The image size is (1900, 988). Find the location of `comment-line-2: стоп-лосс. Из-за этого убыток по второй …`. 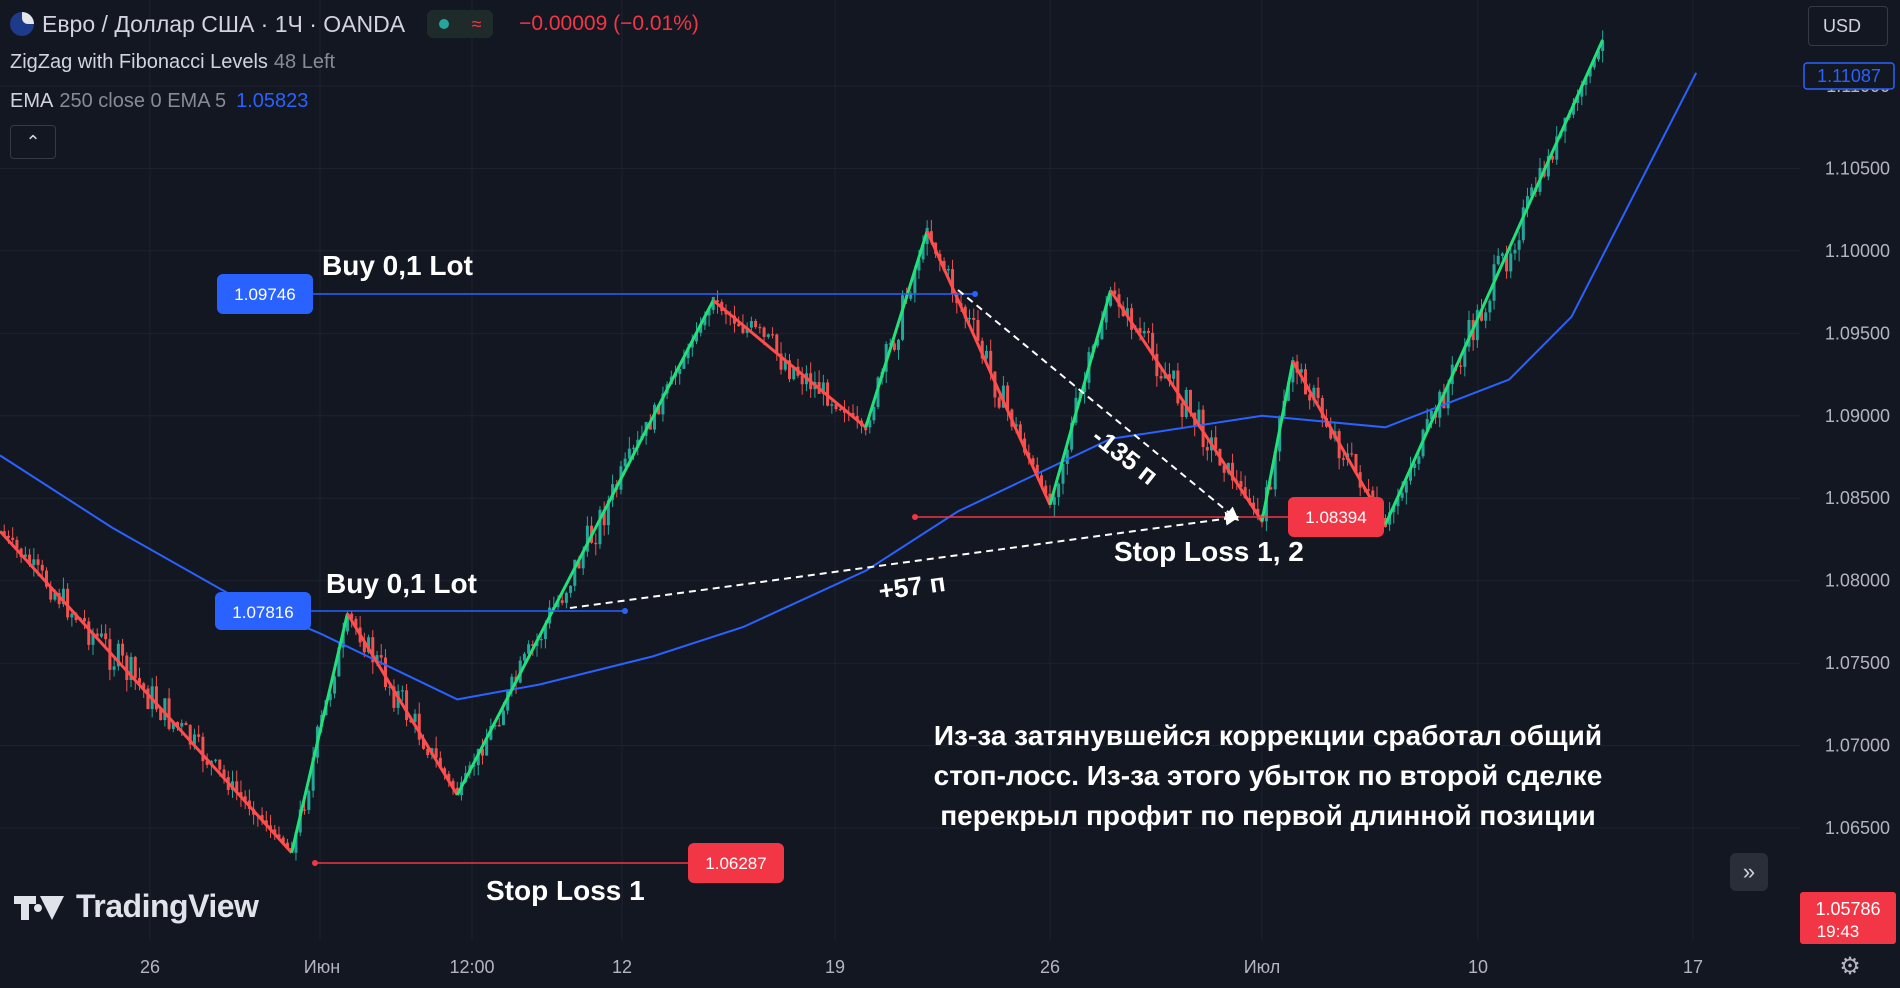

comment-line-2: стоп-лосс. Из-за этого убыток по второй … is located at coordinates (1268, 775).